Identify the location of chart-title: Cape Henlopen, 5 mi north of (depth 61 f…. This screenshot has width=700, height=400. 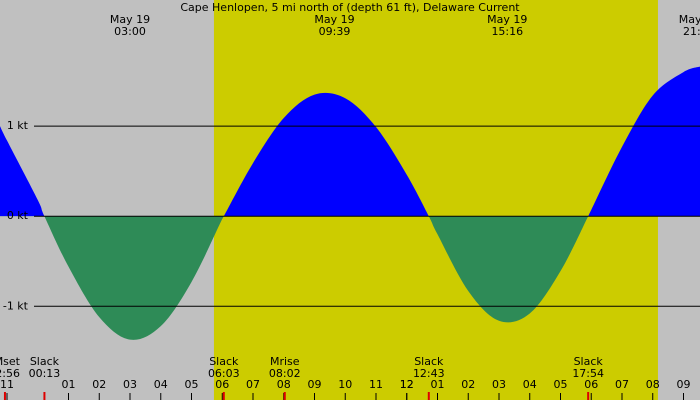
(350, 7).